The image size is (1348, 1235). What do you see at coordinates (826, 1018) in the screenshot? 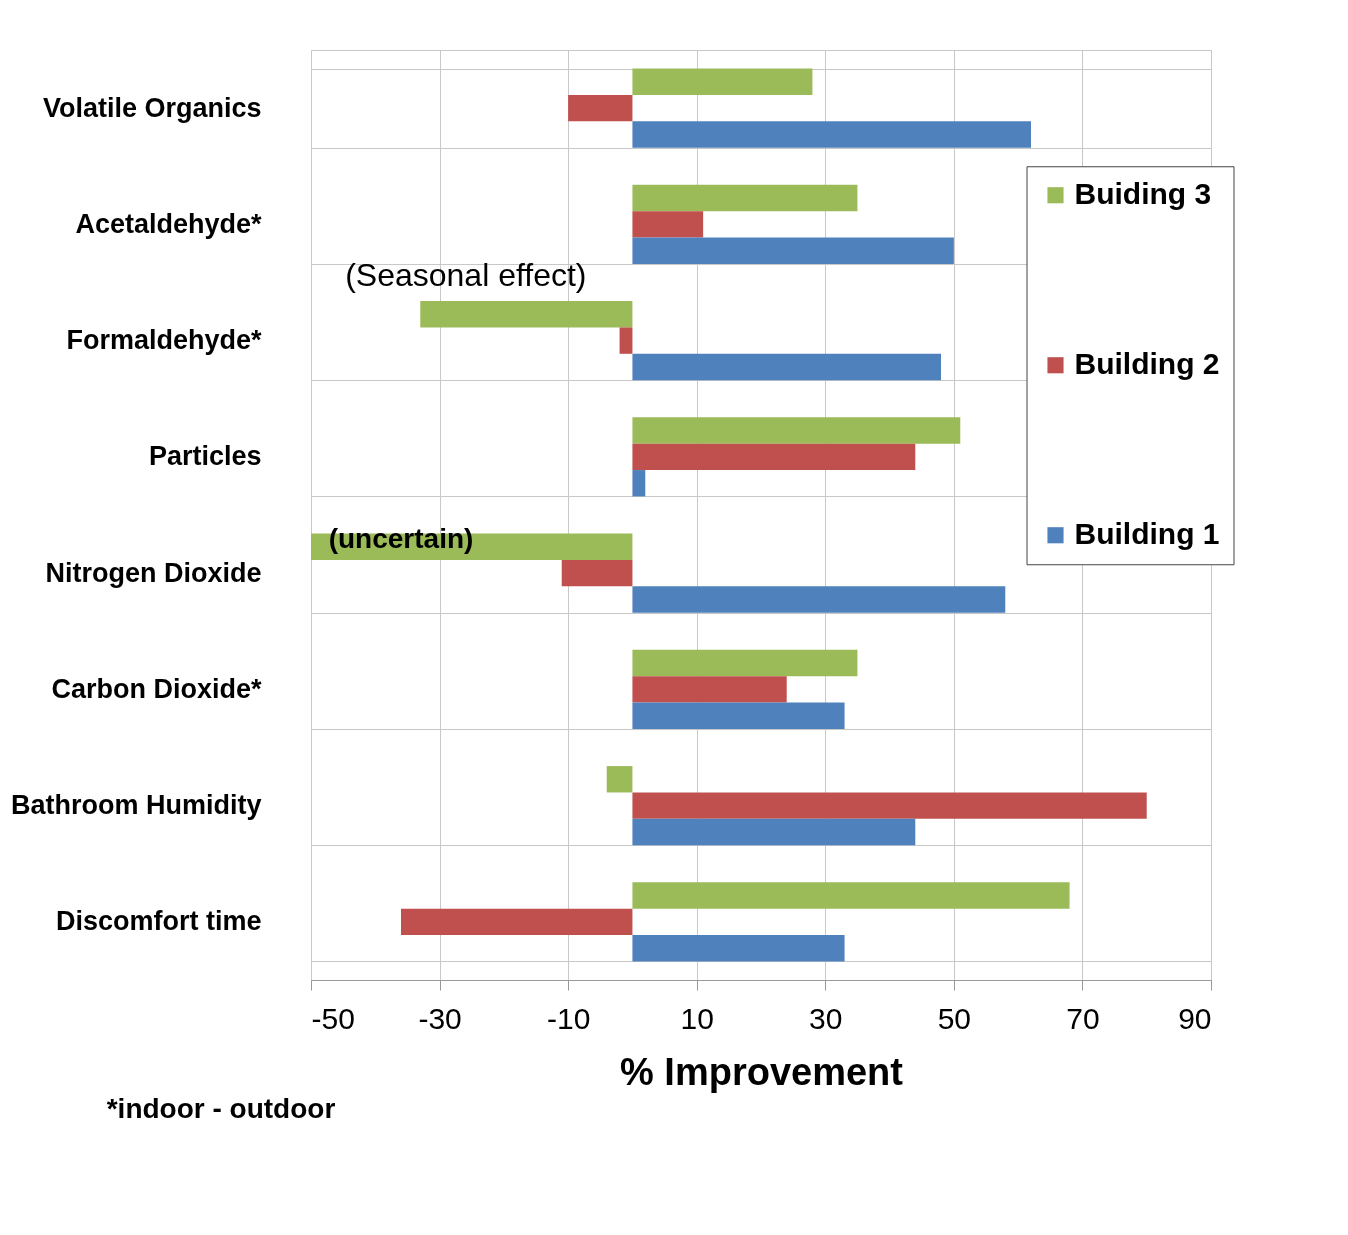
I see `x-tick-label: 30` at bounding box center [826, 1018].